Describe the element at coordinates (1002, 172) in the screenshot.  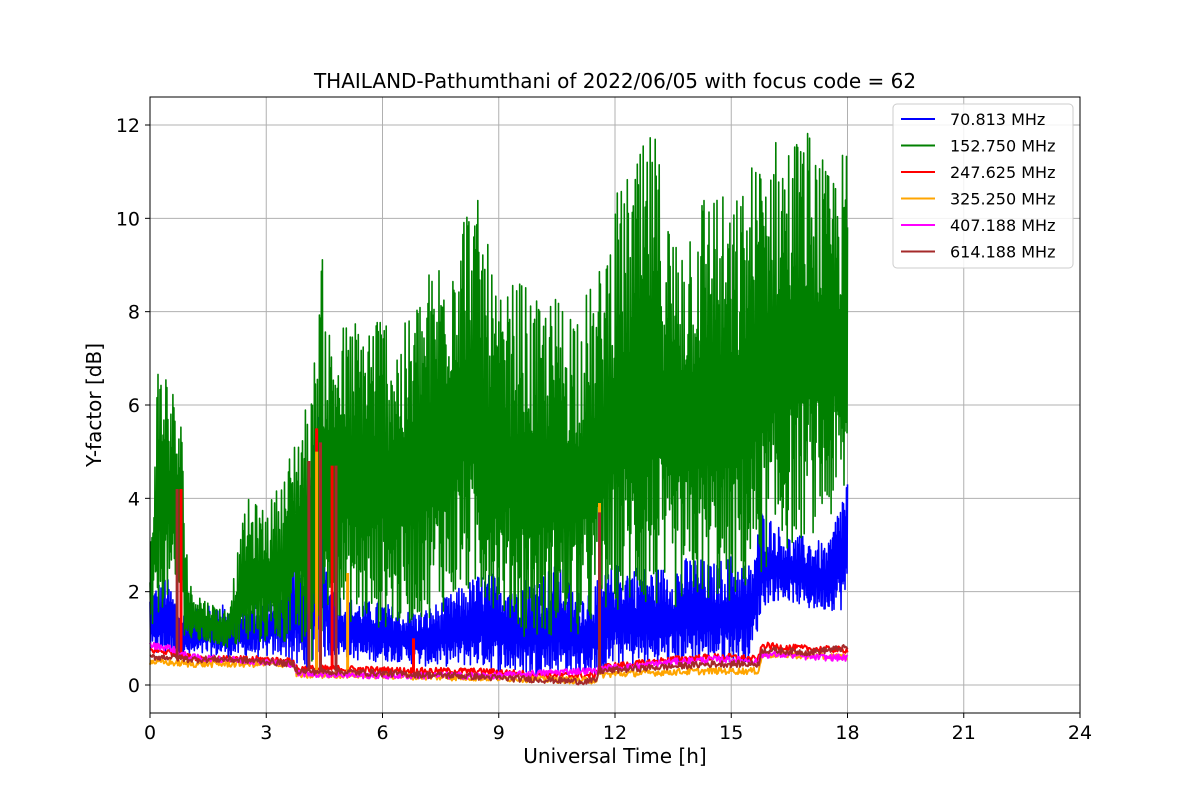
I see `legend-label: 247.625 MHz` at that location.